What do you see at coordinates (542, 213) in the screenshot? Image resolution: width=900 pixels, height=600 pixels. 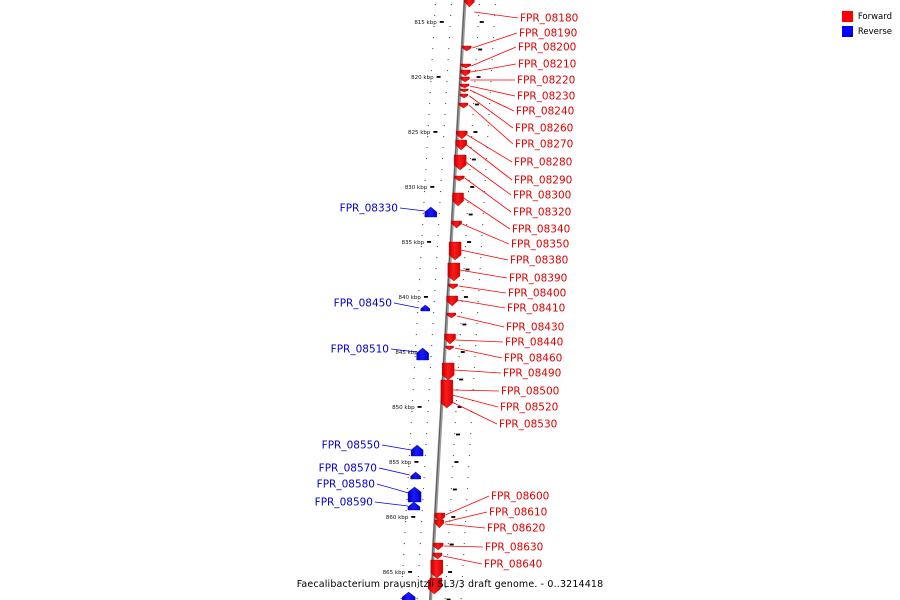 I see `forward-gene-label: FPR_08320` at bounding box center [542, 213].